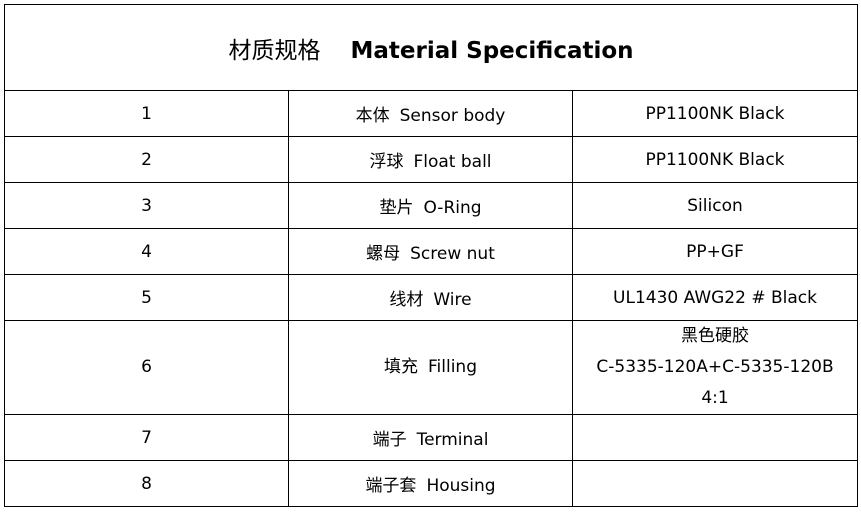 The height and width of the screenshot is (517, 861). What do you see at coordinates (492, 50) in the screenshot?
I see `title-en: Material Specification` at bounding box center [492, 50].